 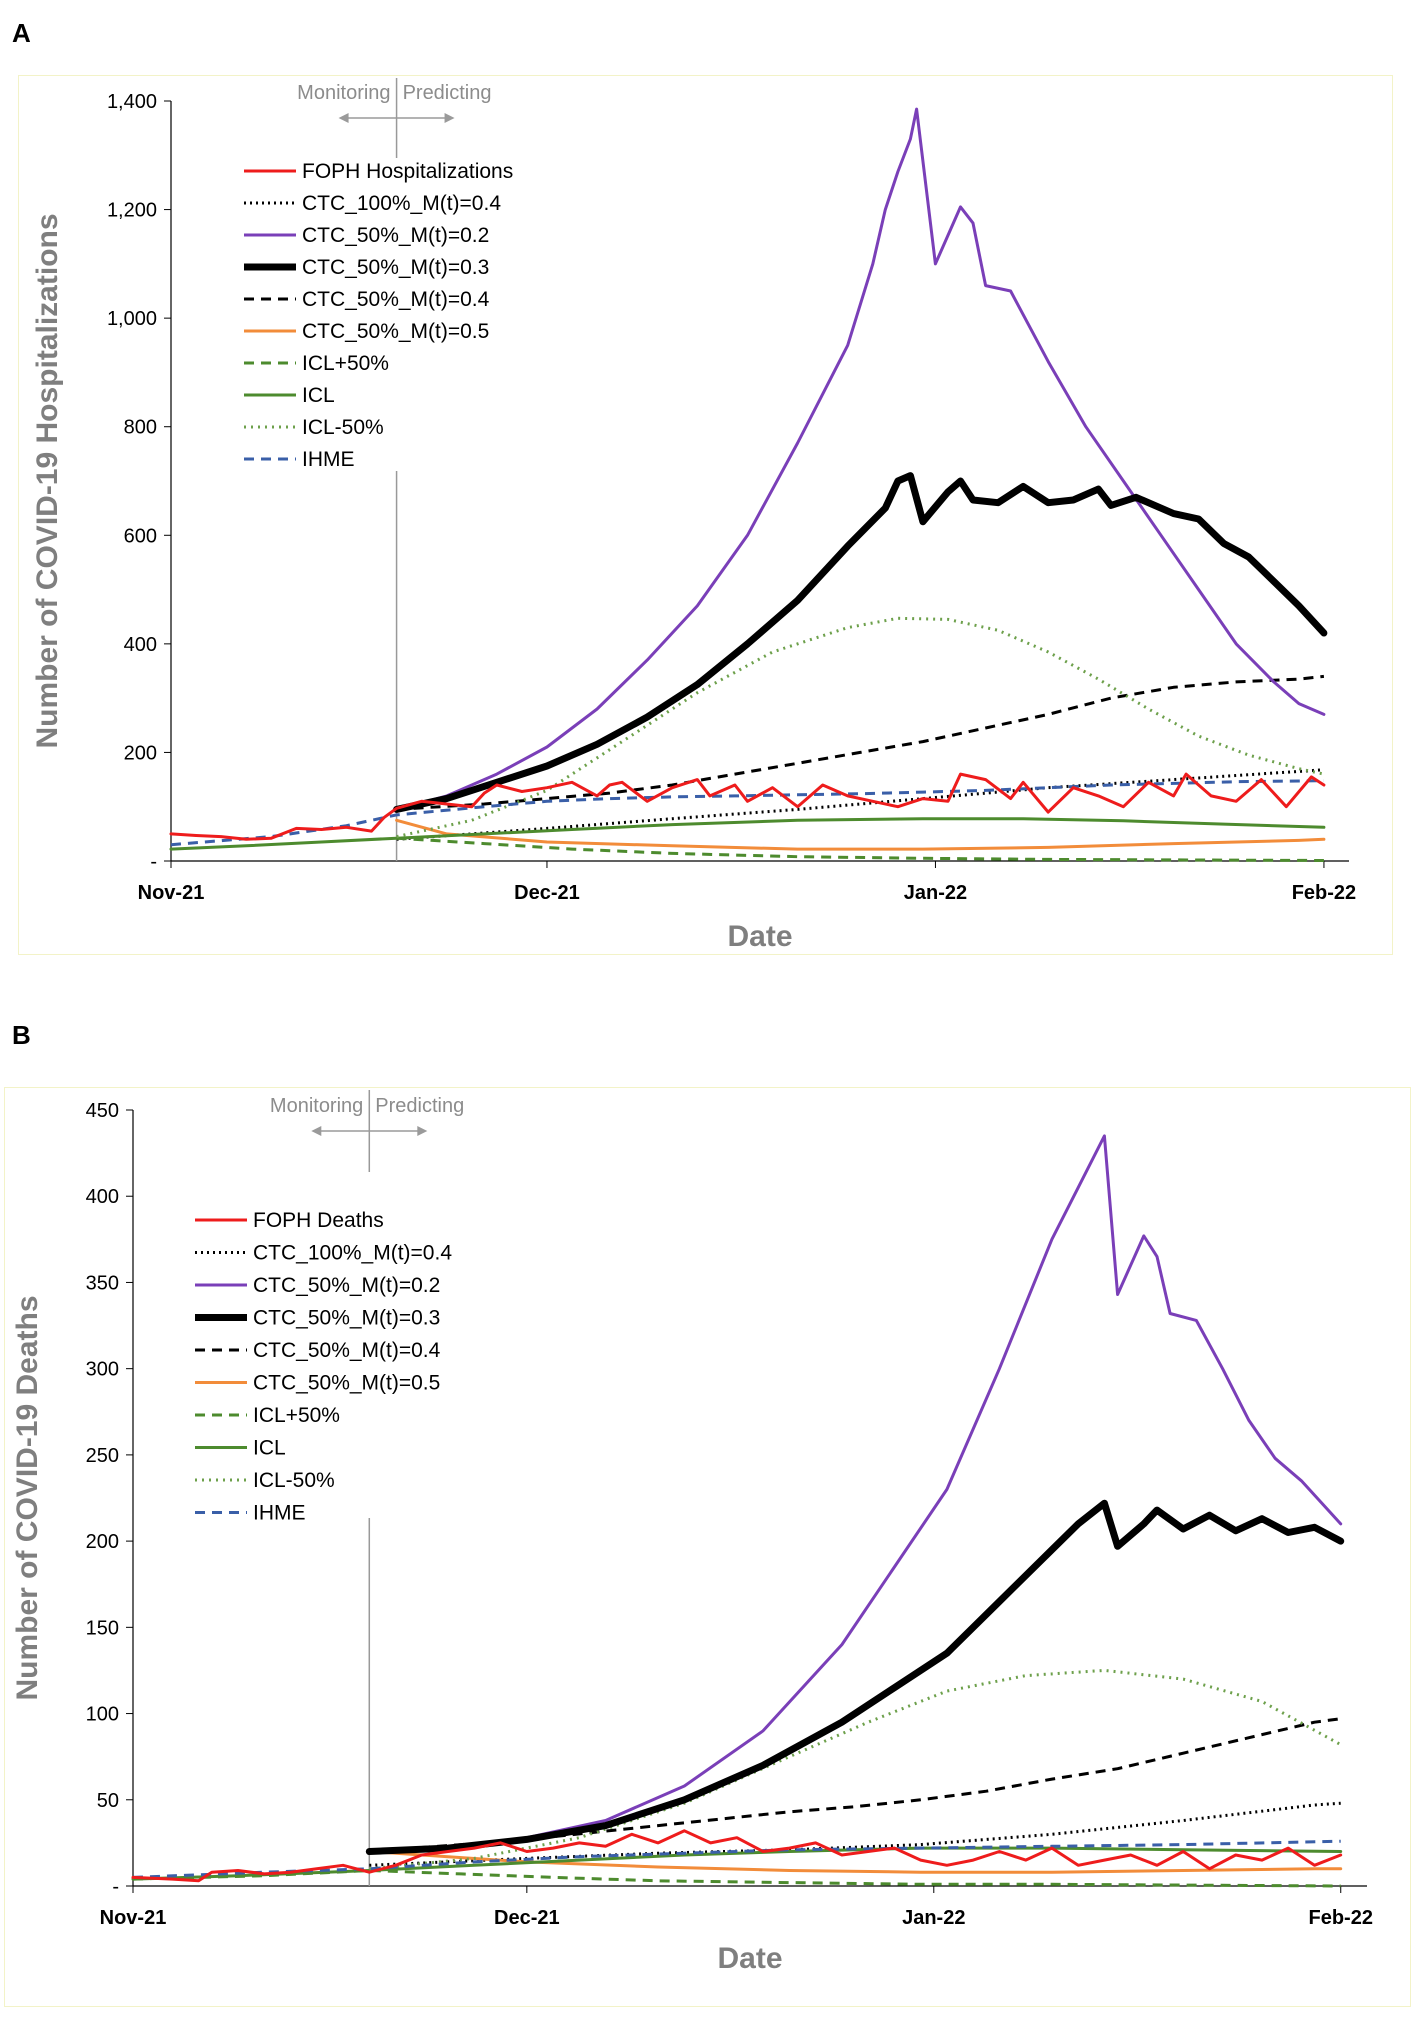 What do you see at coordinates (346, 1285) in the screenshot?
I see `panel-b-legend-label-2: CTC_50%_M(t)=0.2` at bounding box center [346, 1285].